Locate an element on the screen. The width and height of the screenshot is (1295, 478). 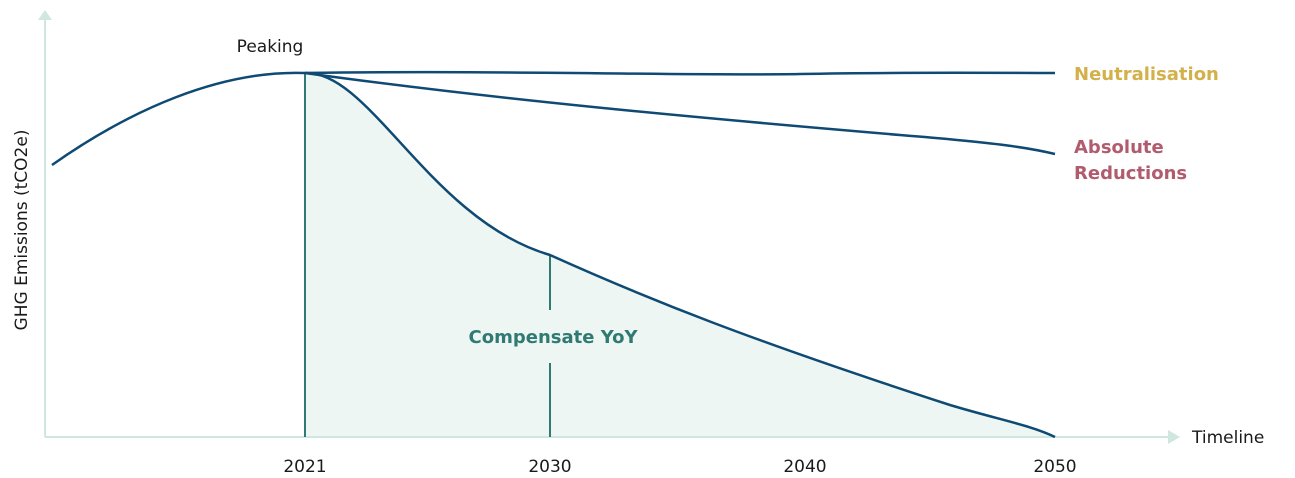
x-axis-arrow is located at coordinates (1174, 437).